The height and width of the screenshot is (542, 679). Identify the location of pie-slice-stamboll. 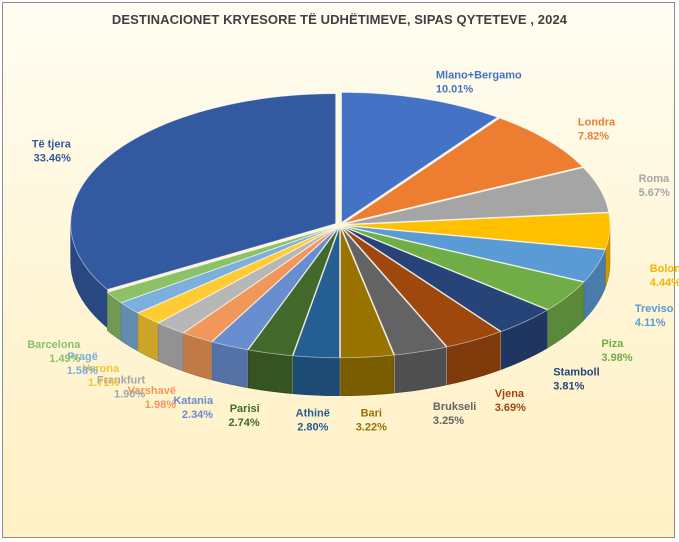
(446, 279).